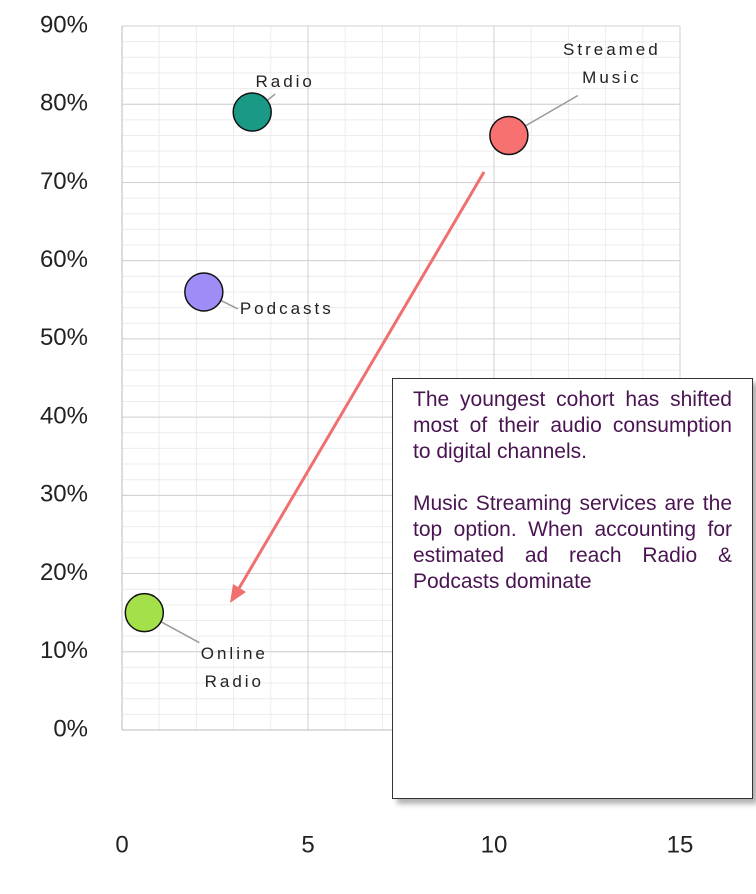 This screenshot has height=894, width=756. I want to click on point-label: Radio, so click(285, 82).